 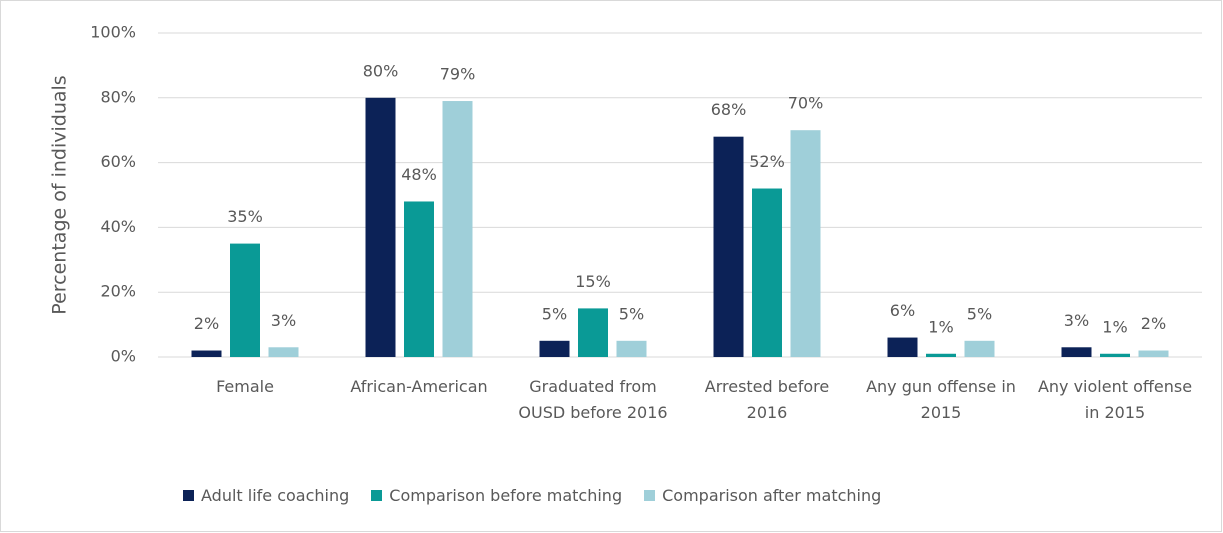 I want to click on data-label: 48%, so click(x=419, y=174).